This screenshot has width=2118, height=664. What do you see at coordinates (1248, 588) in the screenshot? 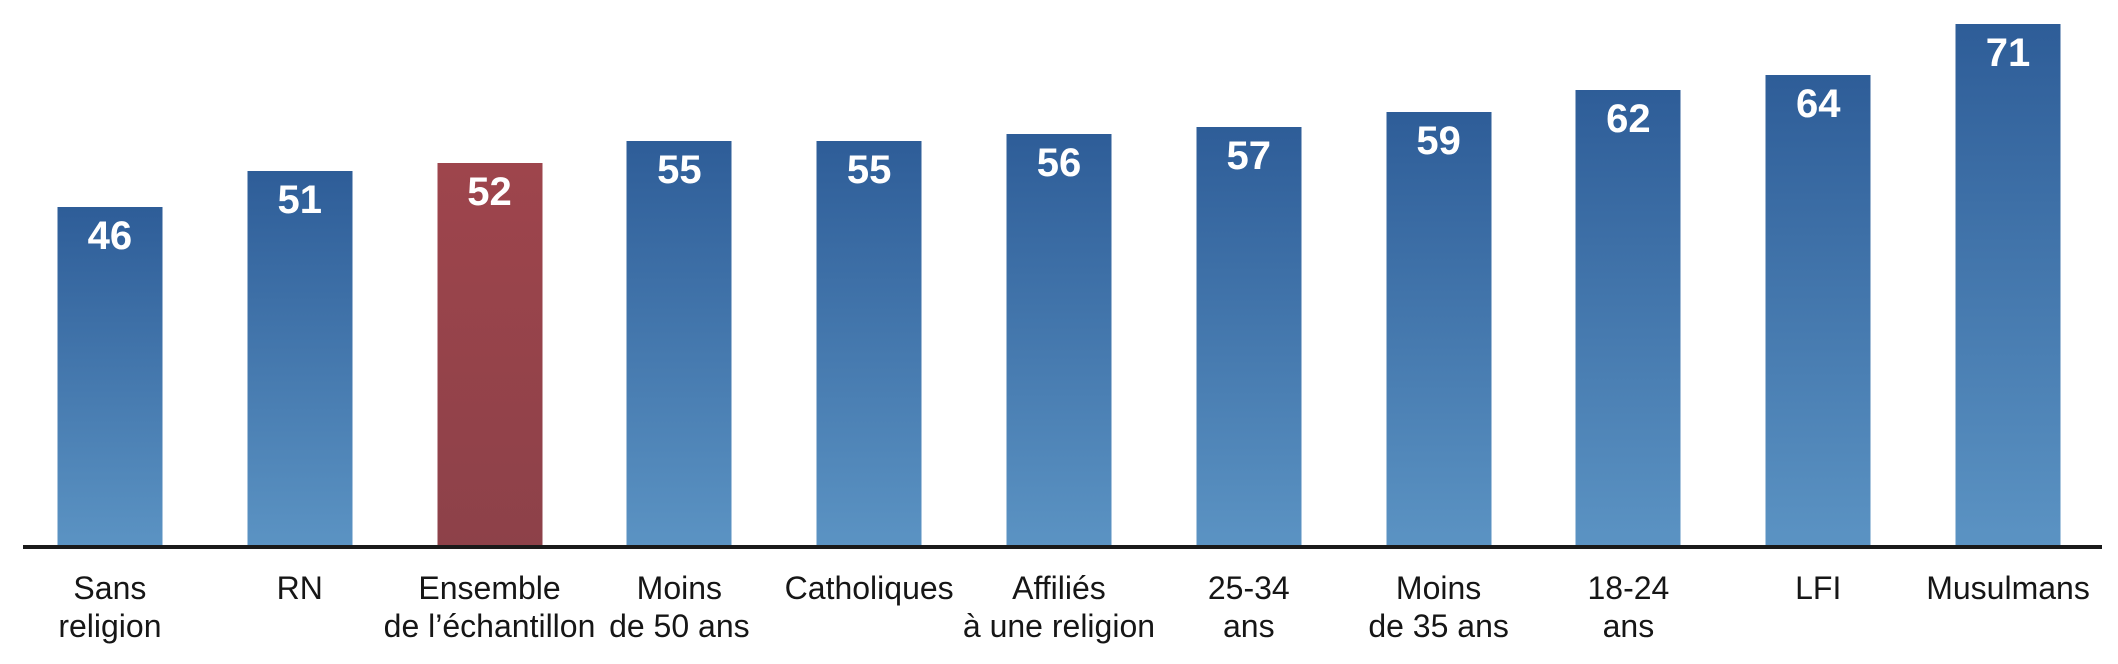
I see `category-label-line: 25-34` at bounding box center [1248, 588].